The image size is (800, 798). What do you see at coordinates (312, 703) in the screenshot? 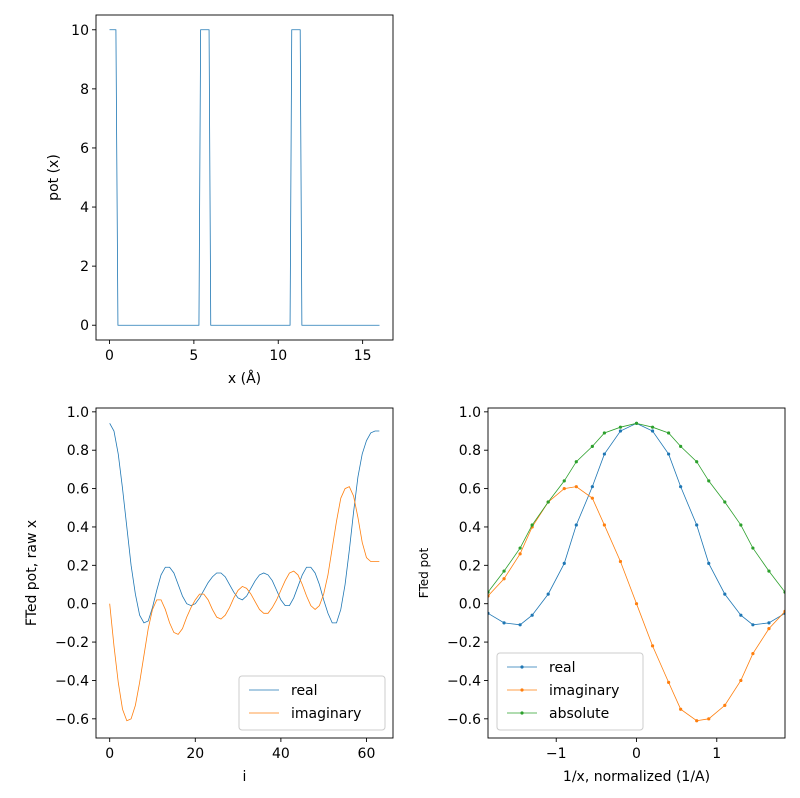
I see `legend: real imaginary` at bounding box center [312, 703].